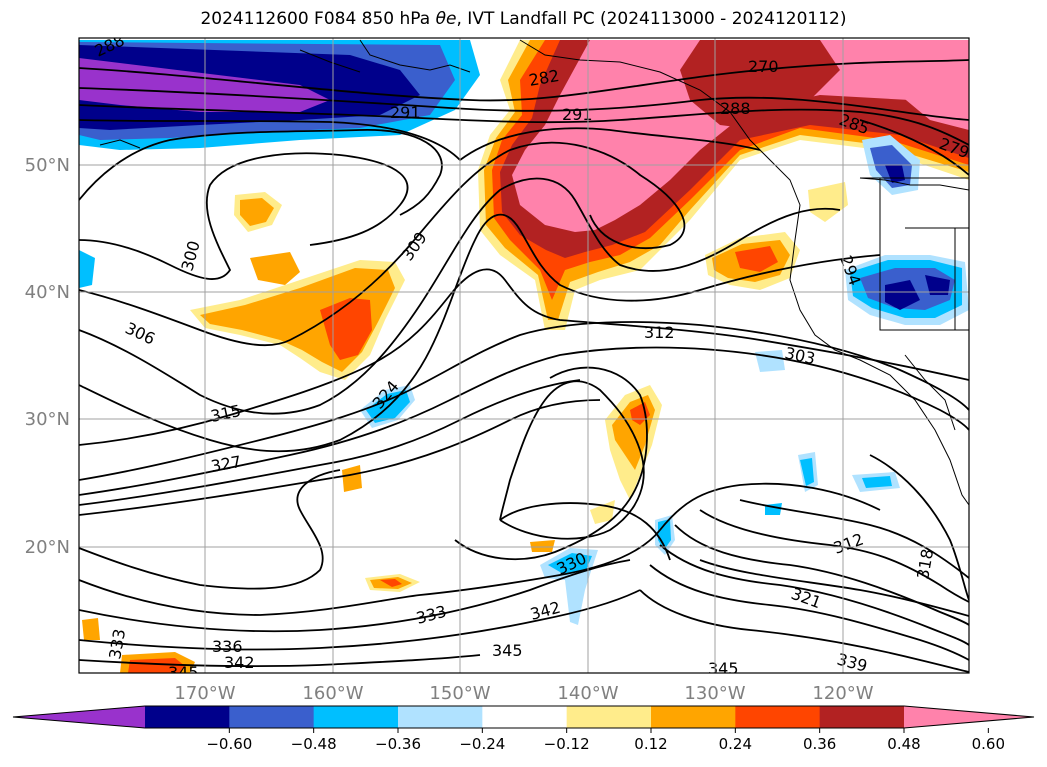  Describe the element at coordinates (314, 744) in the screenshot. I see `colorbar-tick-label: −0.48` at that location.